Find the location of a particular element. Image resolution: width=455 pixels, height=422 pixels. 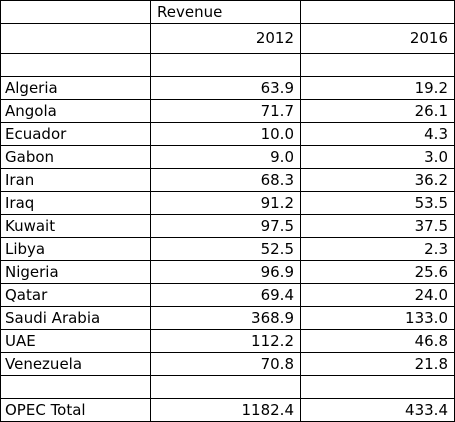

revenue-2016-cell: 25.6 is located at coordinates (377, 272).